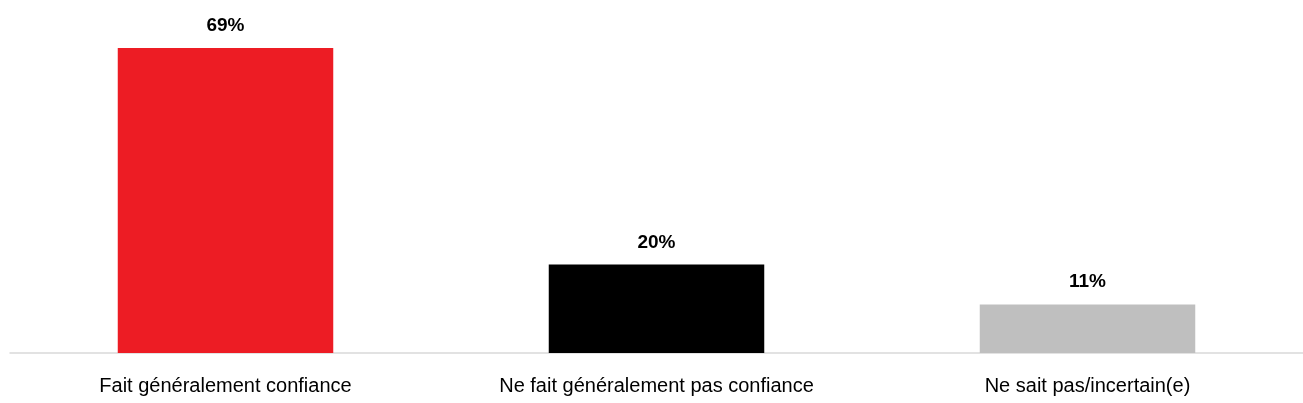 The image size is (1303, 403). I want to click on x-tick-label: Ne fait généralement pas confiance, so click(656, 385).